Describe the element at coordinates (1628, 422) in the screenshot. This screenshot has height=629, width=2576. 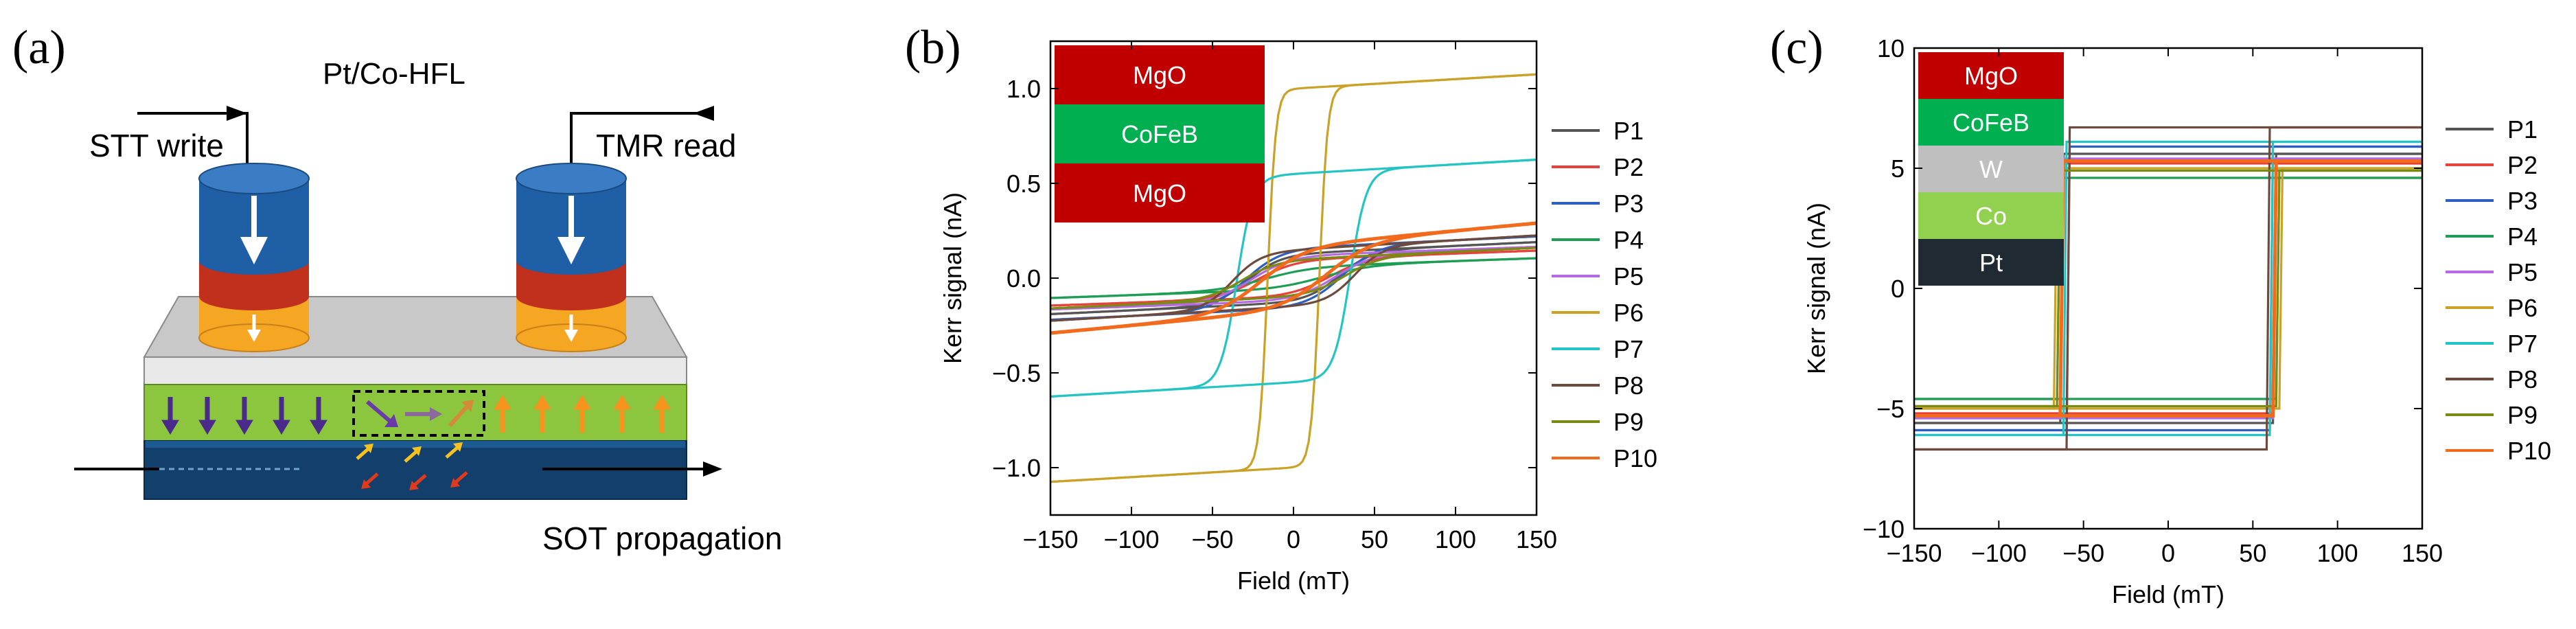
I see `legend-label-p9: P9` at that location.